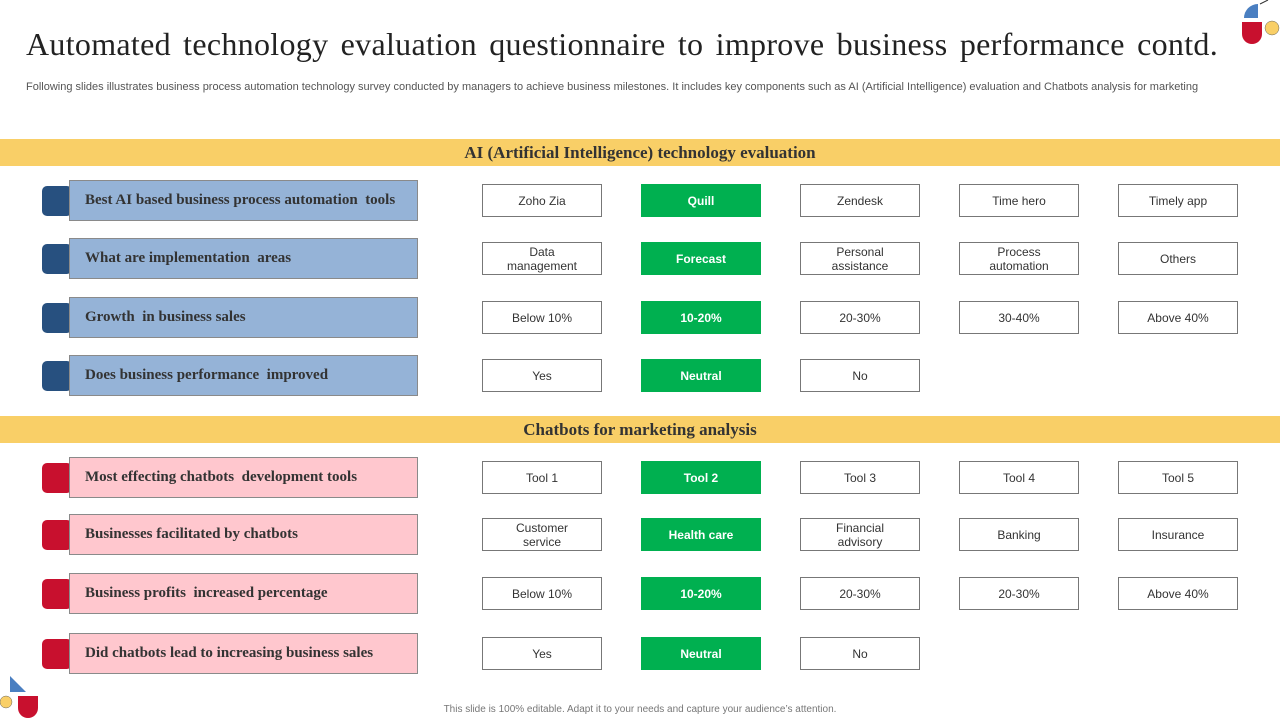 The height and width of the screenshot is (720, 1280). What do you see at coordinates (860, 477) in the screenshot?
I see `option: Tool 3` at bounding box center [860, 477].